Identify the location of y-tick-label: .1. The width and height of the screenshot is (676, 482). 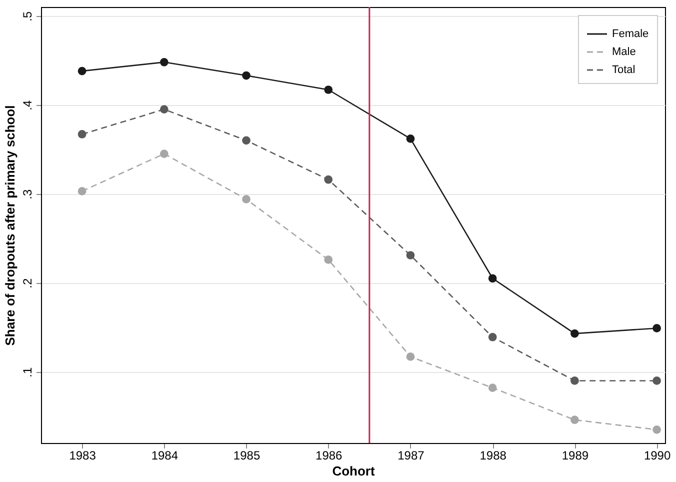
(27, 372).